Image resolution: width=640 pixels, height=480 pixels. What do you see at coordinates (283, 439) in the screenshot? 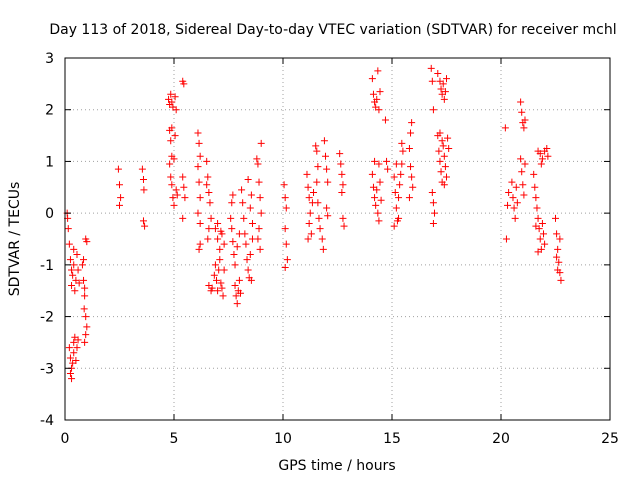
I see `x-tick-label: 10` at bounding box center [283, 439].